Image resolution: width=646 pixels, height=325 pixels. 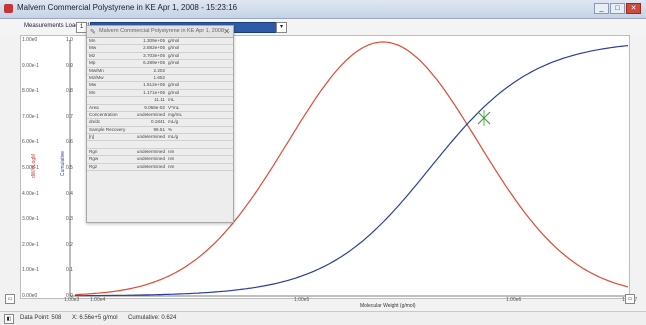 I want to click on results-row: Mw 1.512e+05 g/mol, so click(x=160, y=86).